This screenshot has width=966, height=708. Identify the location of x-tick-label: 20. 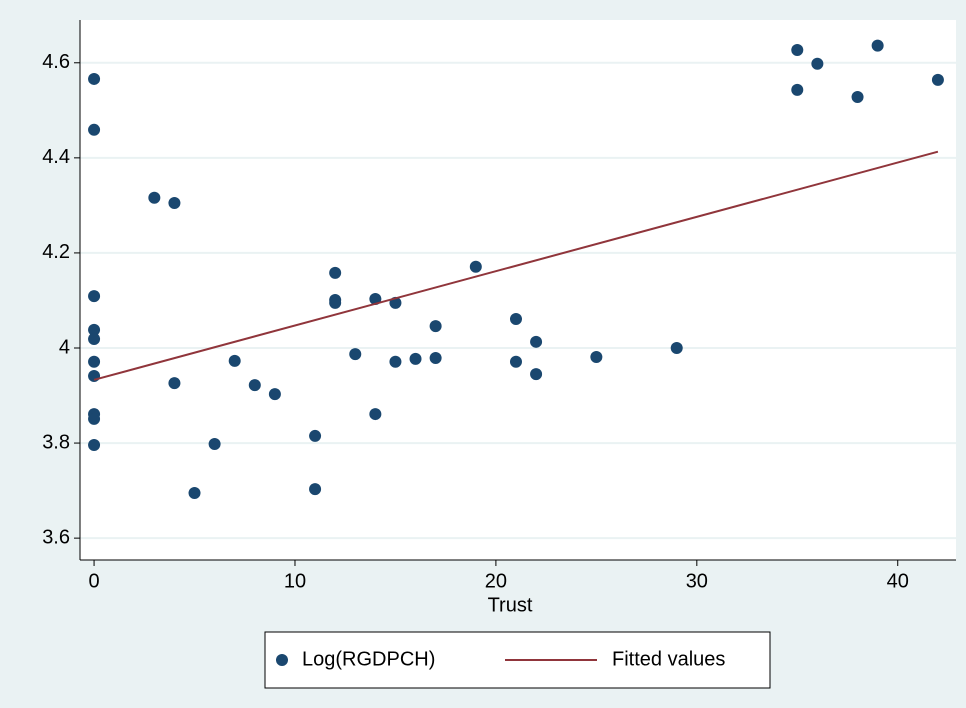
(496, 581).